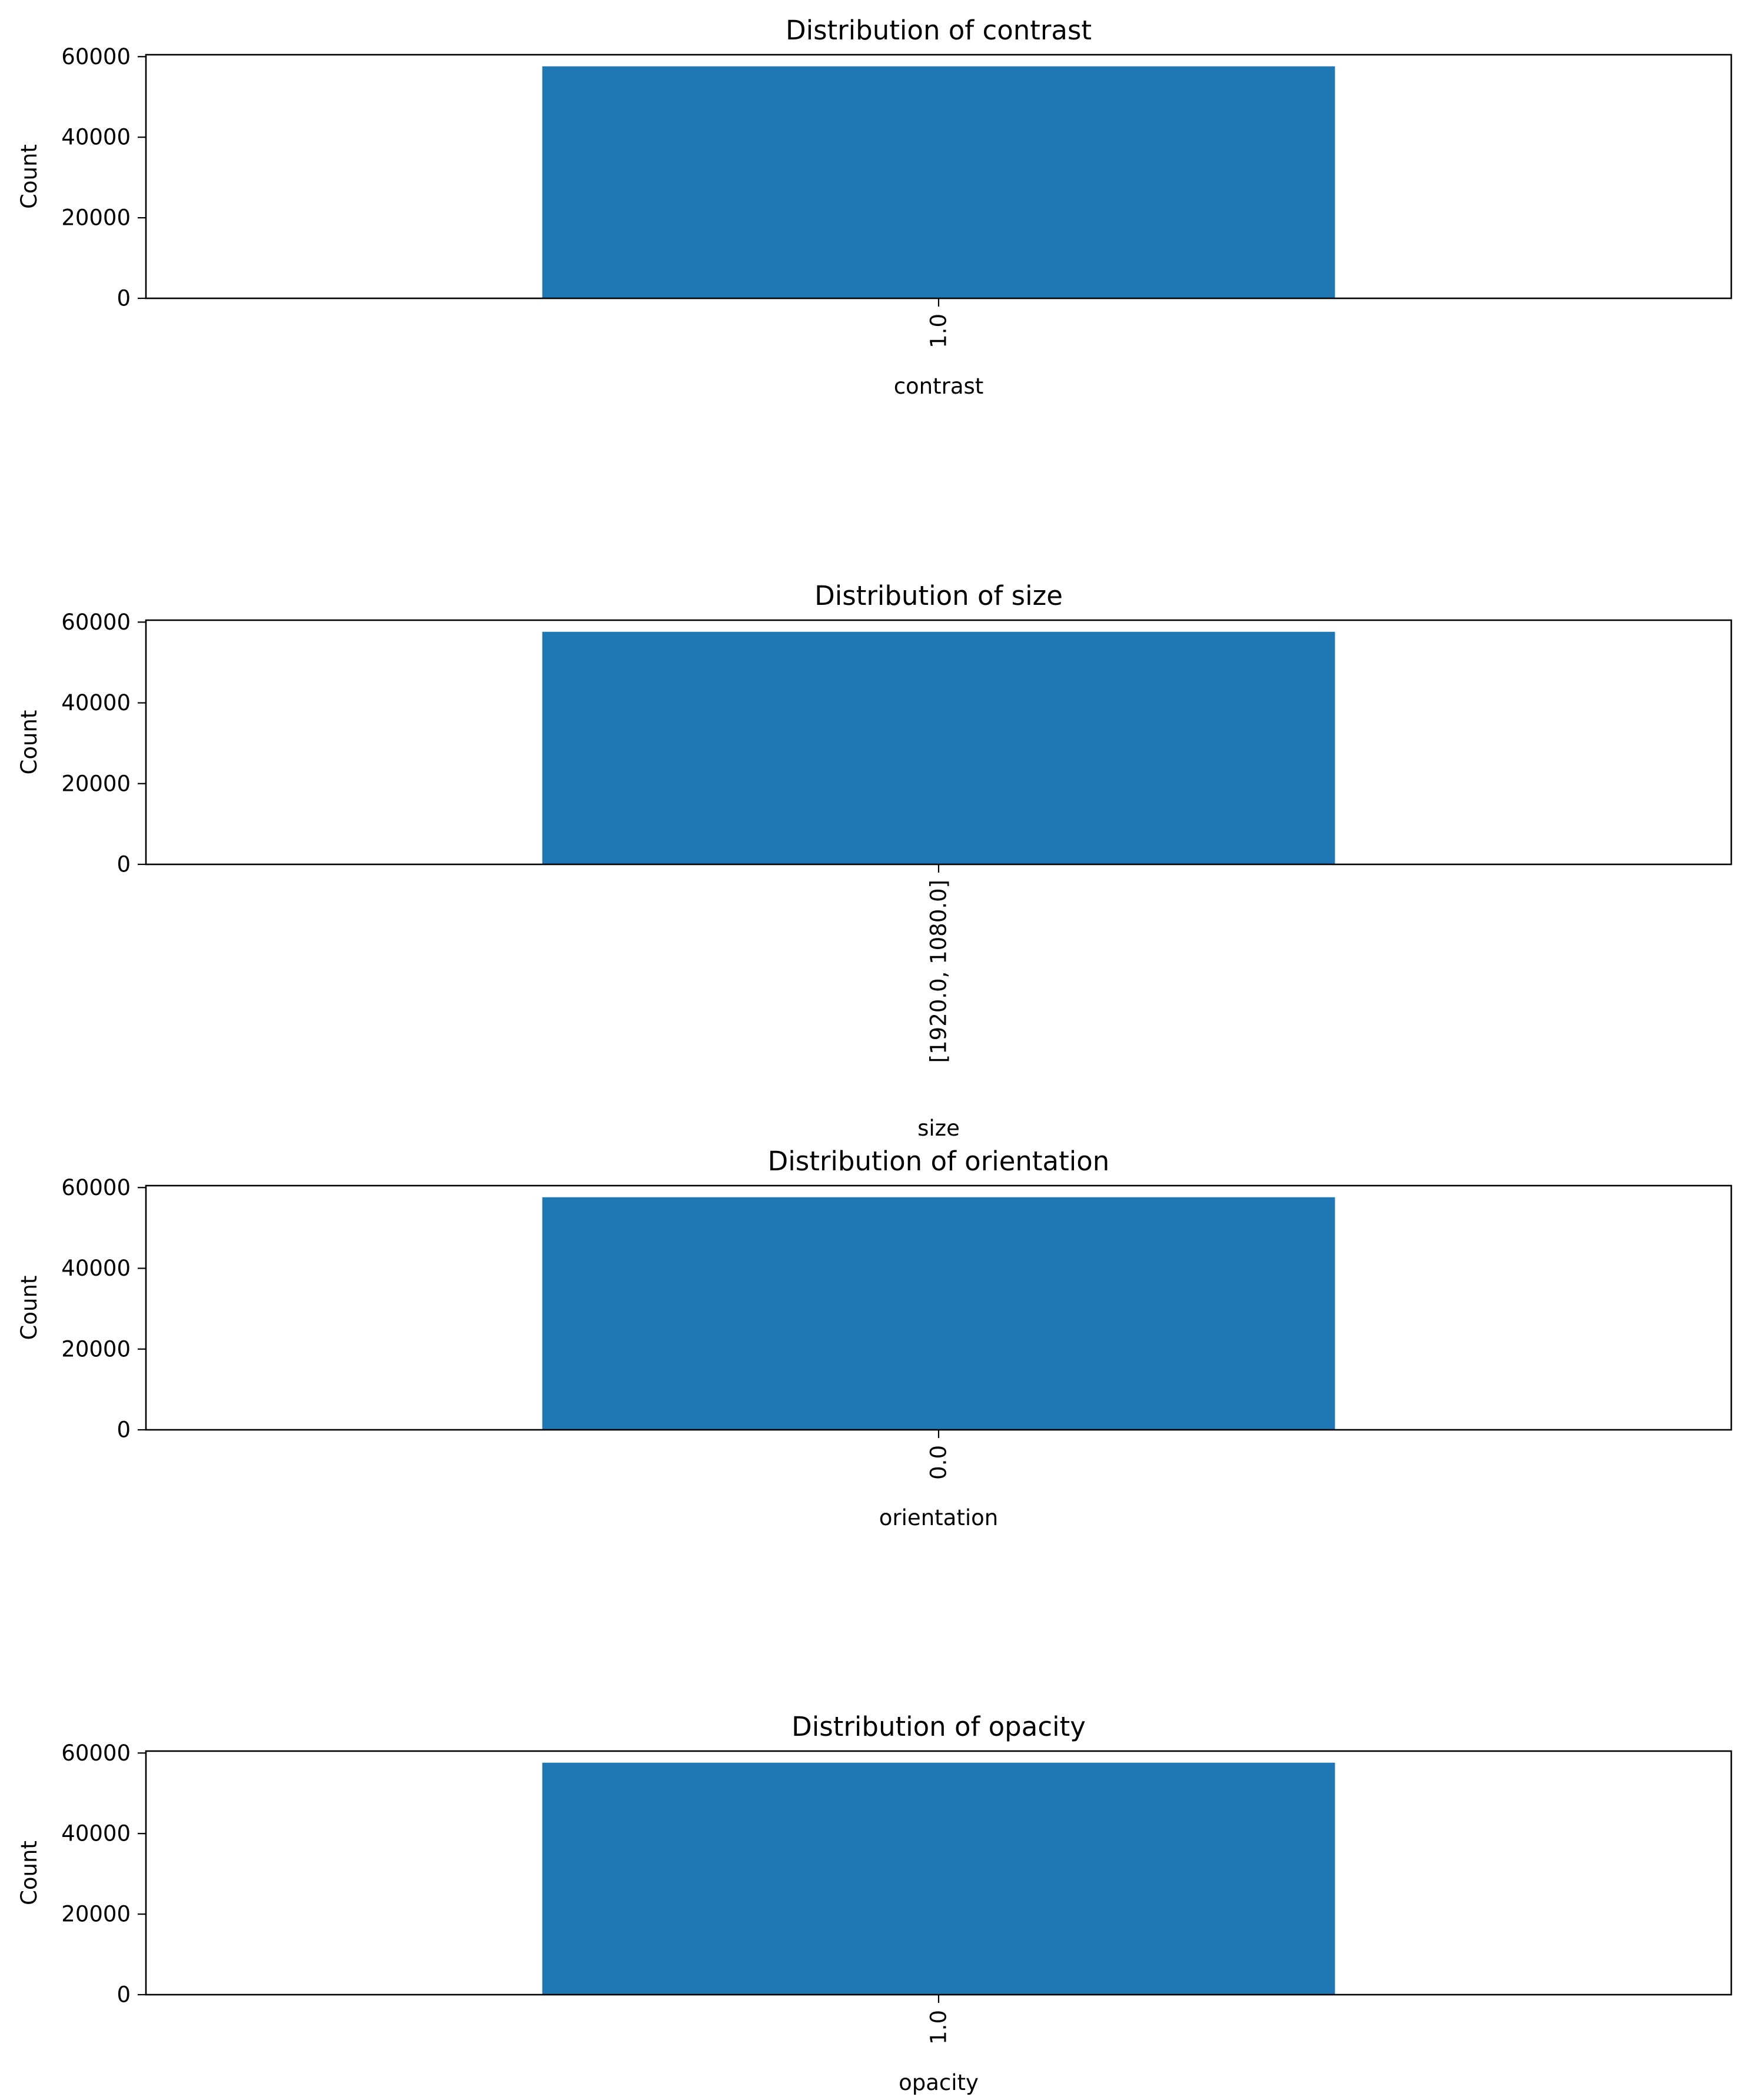 The width and height of the screenshot is (1746, 2100). I want to click on x-axis-label: opacity, so click(939, 2082).